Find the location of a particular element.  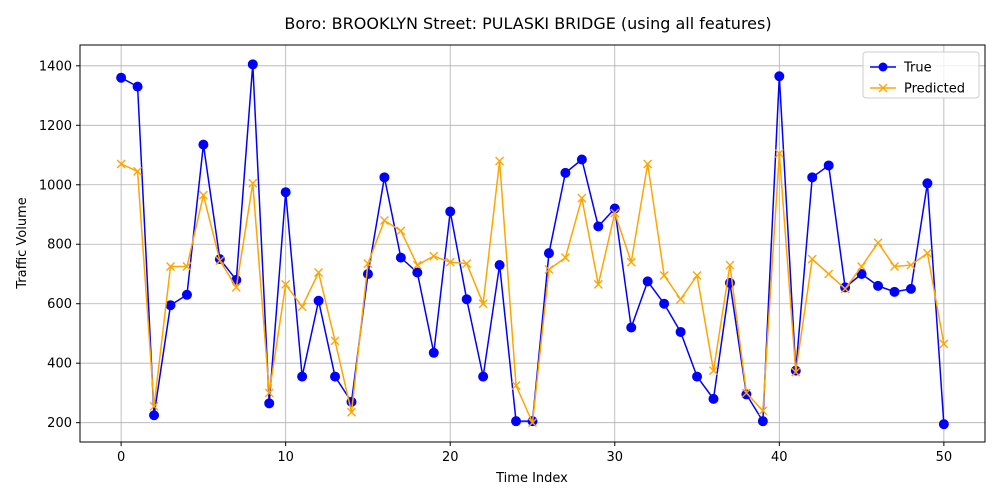

legend-marker-true is located at coordinates (883, 67).